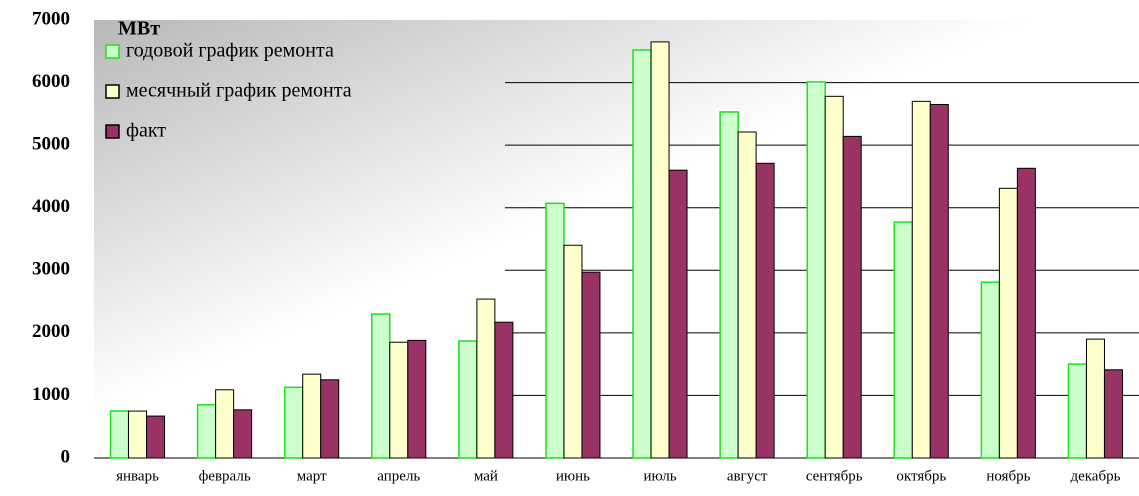  What do you see at coordinates (312, 476) in the screenshot?
I see `x-tick-label: март` at bounding box center [312, 476].